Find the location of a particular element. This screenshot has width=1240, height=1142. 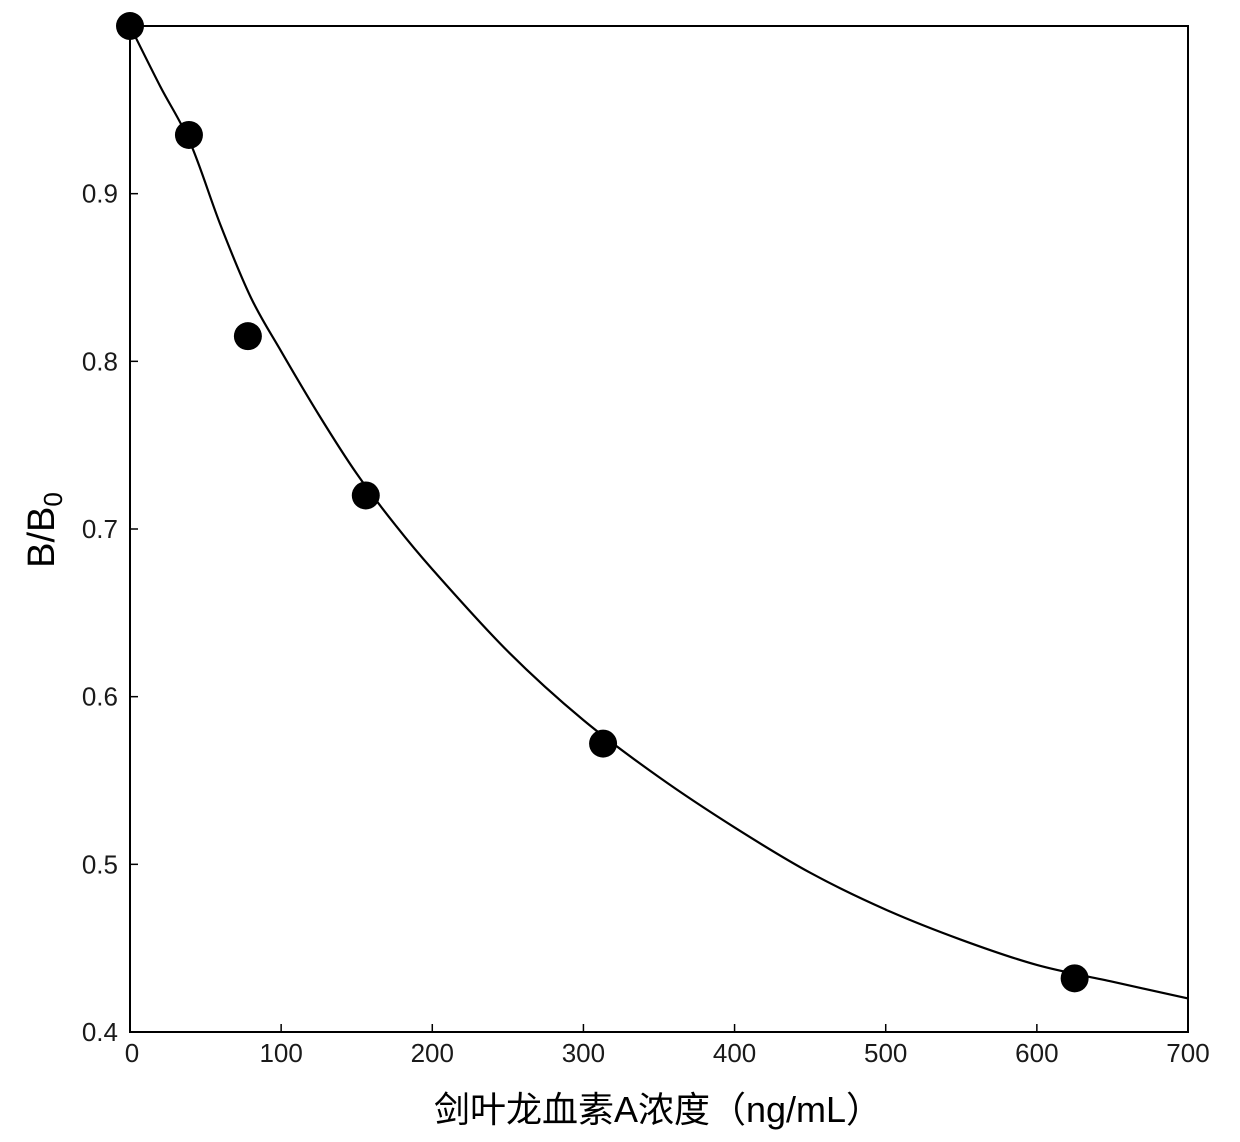

y-axis-label-main: B/B is located at coordinates (42, 537).